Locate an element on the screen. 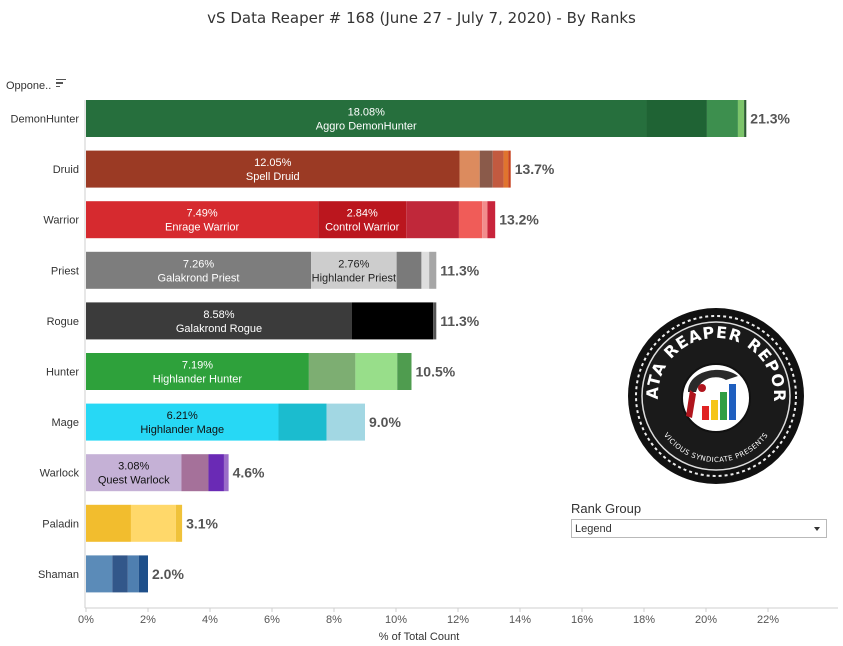 This screenshot has height=646, width=843. segment-archetype-label: Spell Druid is located at coordinates (273, 177).